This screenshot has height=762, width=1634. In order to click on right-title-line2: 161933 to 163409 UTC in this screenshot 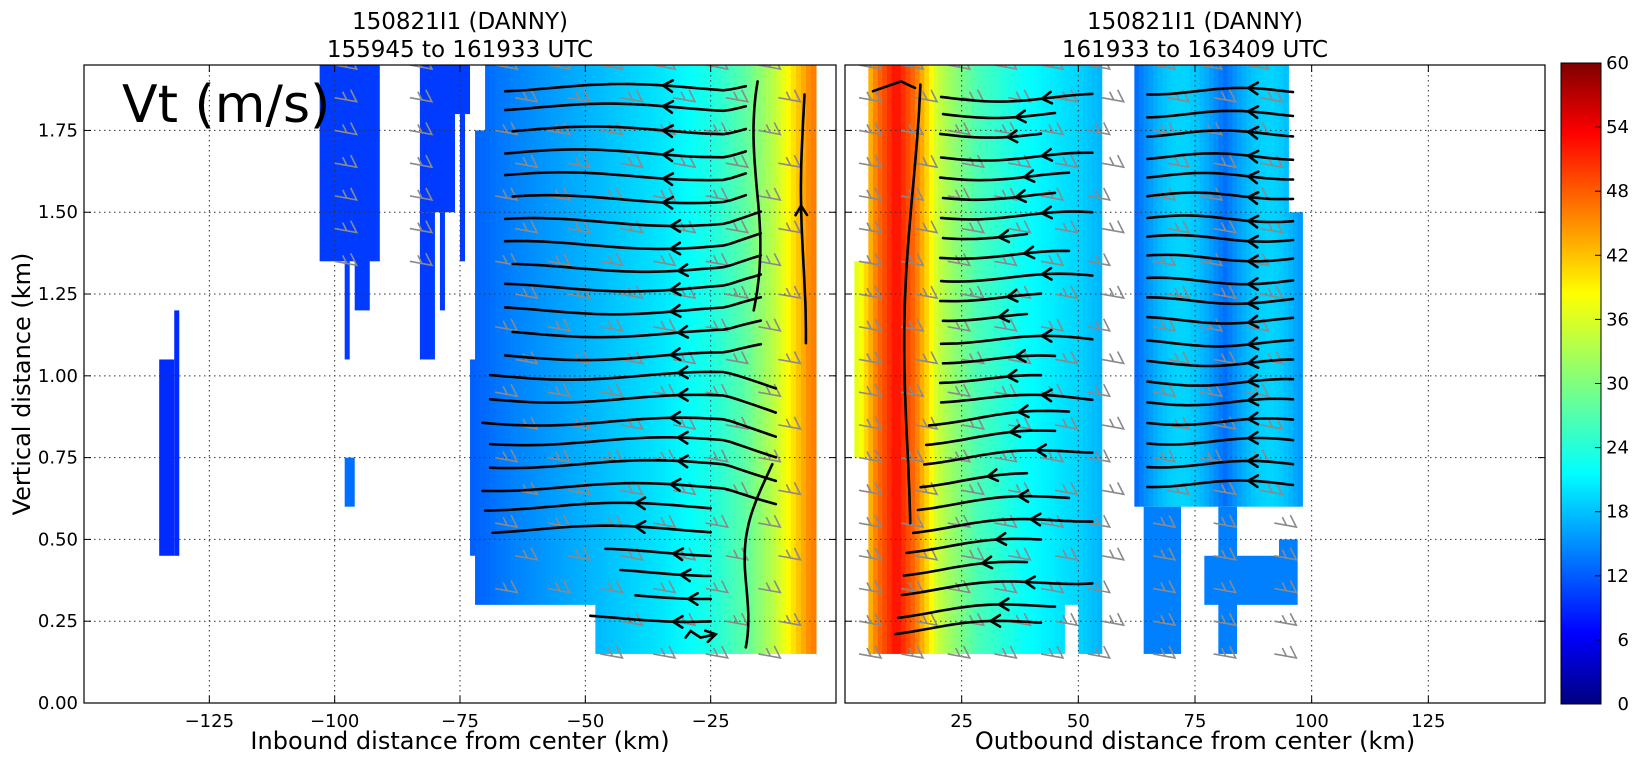, I will do `click(1195, 50)`.